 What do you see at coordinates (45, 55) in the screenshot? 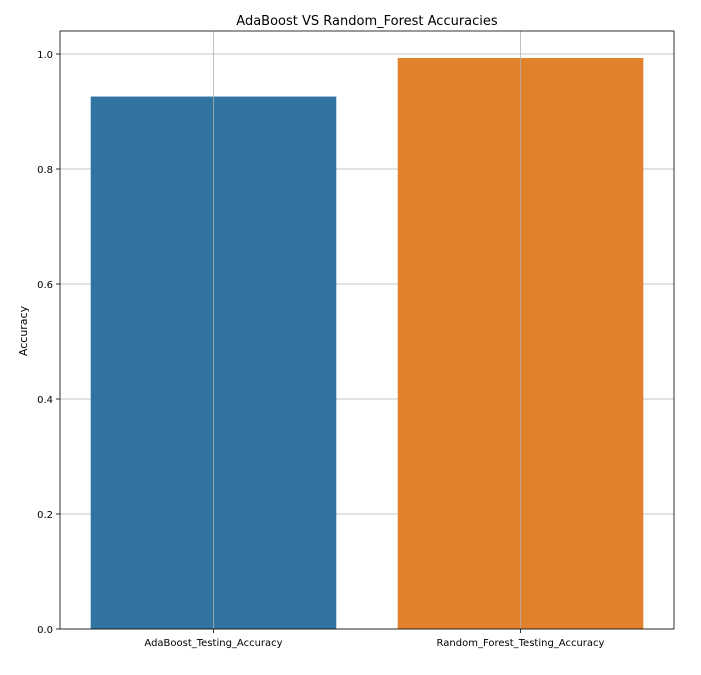
I see `y-tick-label: 1.0` at bounding box center [45, 55].